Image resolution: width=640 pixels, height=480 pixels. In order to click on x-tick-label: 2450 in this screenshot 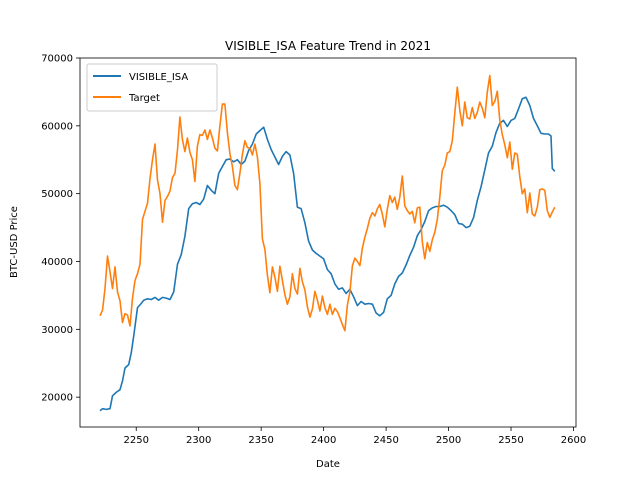, I will do `click(385, 440)`.